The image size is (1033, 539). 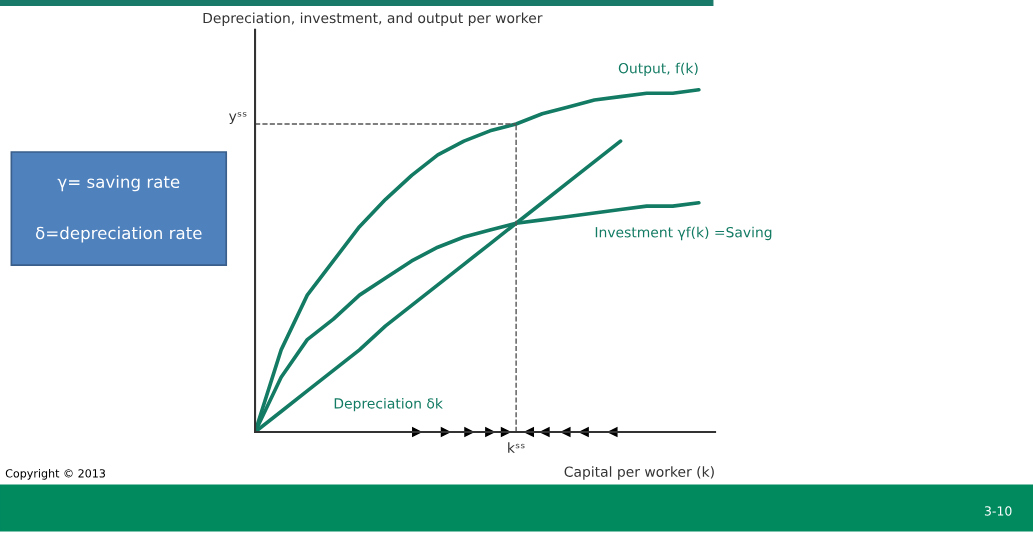 I want to click on text: kˢˢ, so click(x=516, y=447).